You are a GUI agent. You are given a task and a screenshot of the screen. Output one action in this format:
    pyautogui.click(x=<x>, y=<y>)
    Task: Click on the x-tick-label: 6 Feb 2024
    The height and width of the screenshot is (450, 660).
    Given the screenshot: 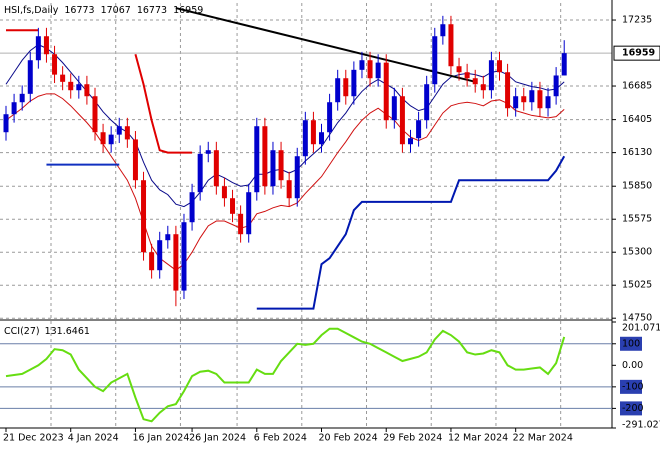 What is the action you would take?
    pyautogui.click(x=280, y=438)
    